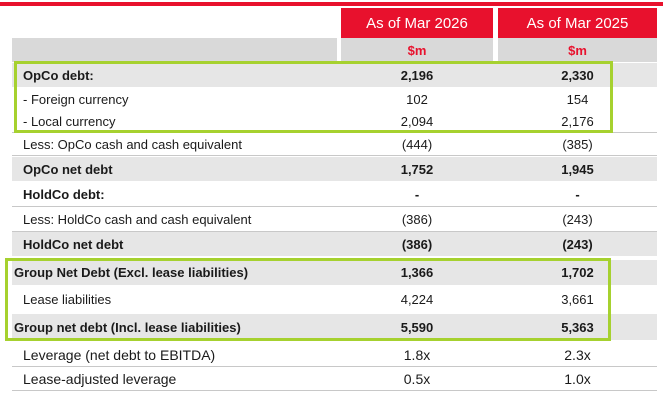 The width and height of the screenshot is (663, 401). Describe the element at coordinates (334, 195) in the screenshot. I see `table-row-holdco-debt: HoldCo debt: - -` at that location.